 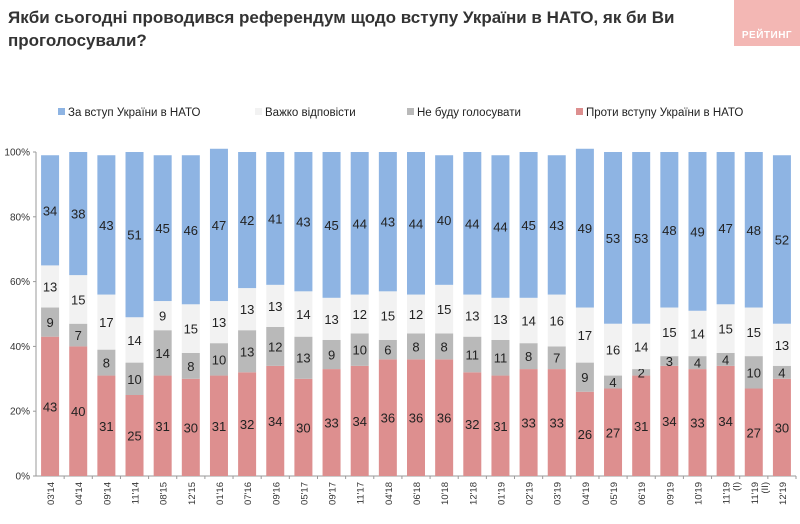 What do you see at coordinates (642, 493) in the screenshot?
I see `x-tick-label: 06'19` at bounding box center [642, 493].